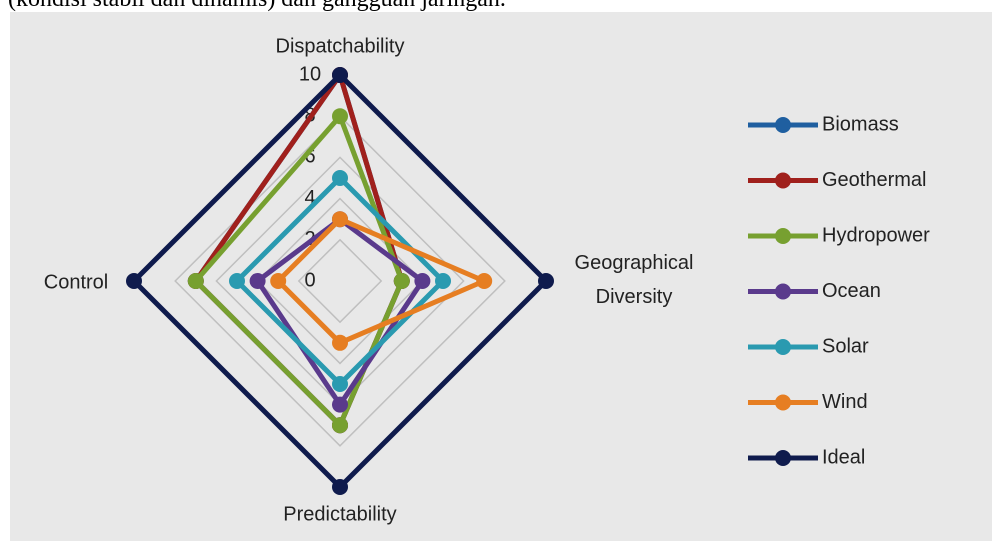  What do you see at coordinates (860, 124) in the screenshot?
I see `legend-label: Biomass` at bounding box center [860, 124].